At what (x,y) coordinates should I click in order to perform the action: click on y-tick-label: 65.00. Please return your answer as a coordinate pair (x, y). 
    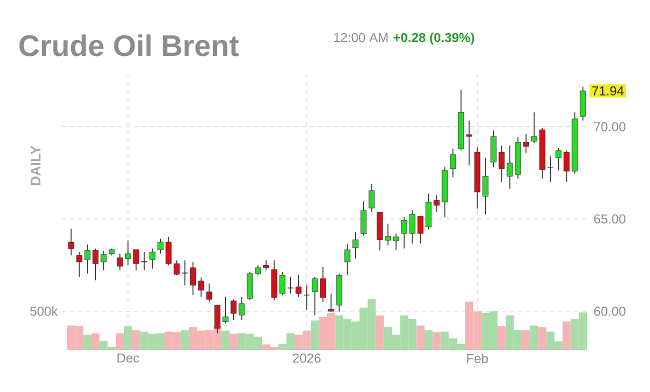
    Looking at the image, I should click on (610, 219).